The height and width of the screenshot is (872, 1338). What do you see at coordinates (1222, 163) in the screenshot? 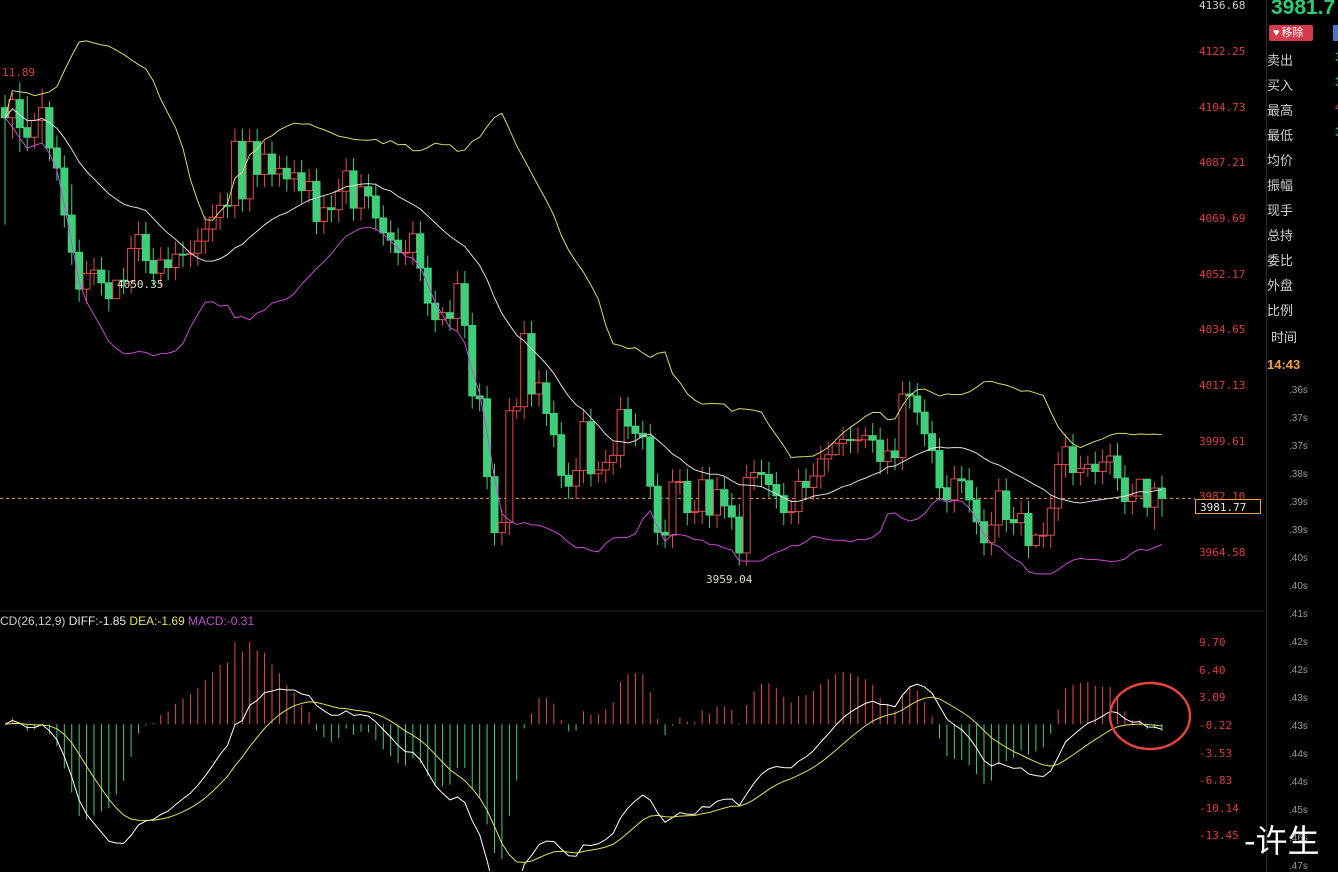
I see `price-tick-label: 4087.21` at bounding box center [1222, 163].